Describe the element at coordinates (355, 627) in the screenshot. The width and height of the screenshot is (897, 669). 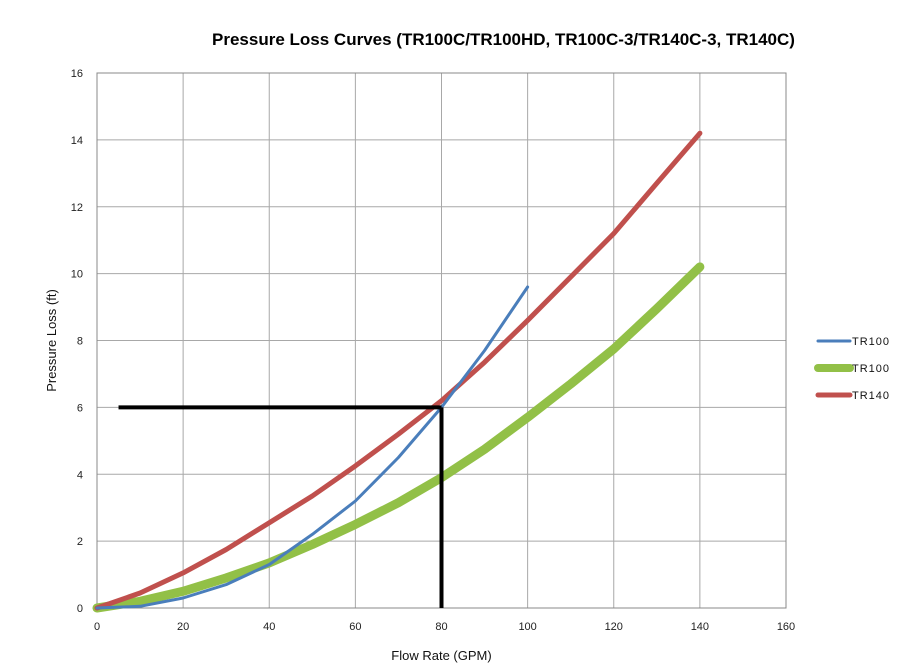
I see `x-tick-label: 60` at that location.